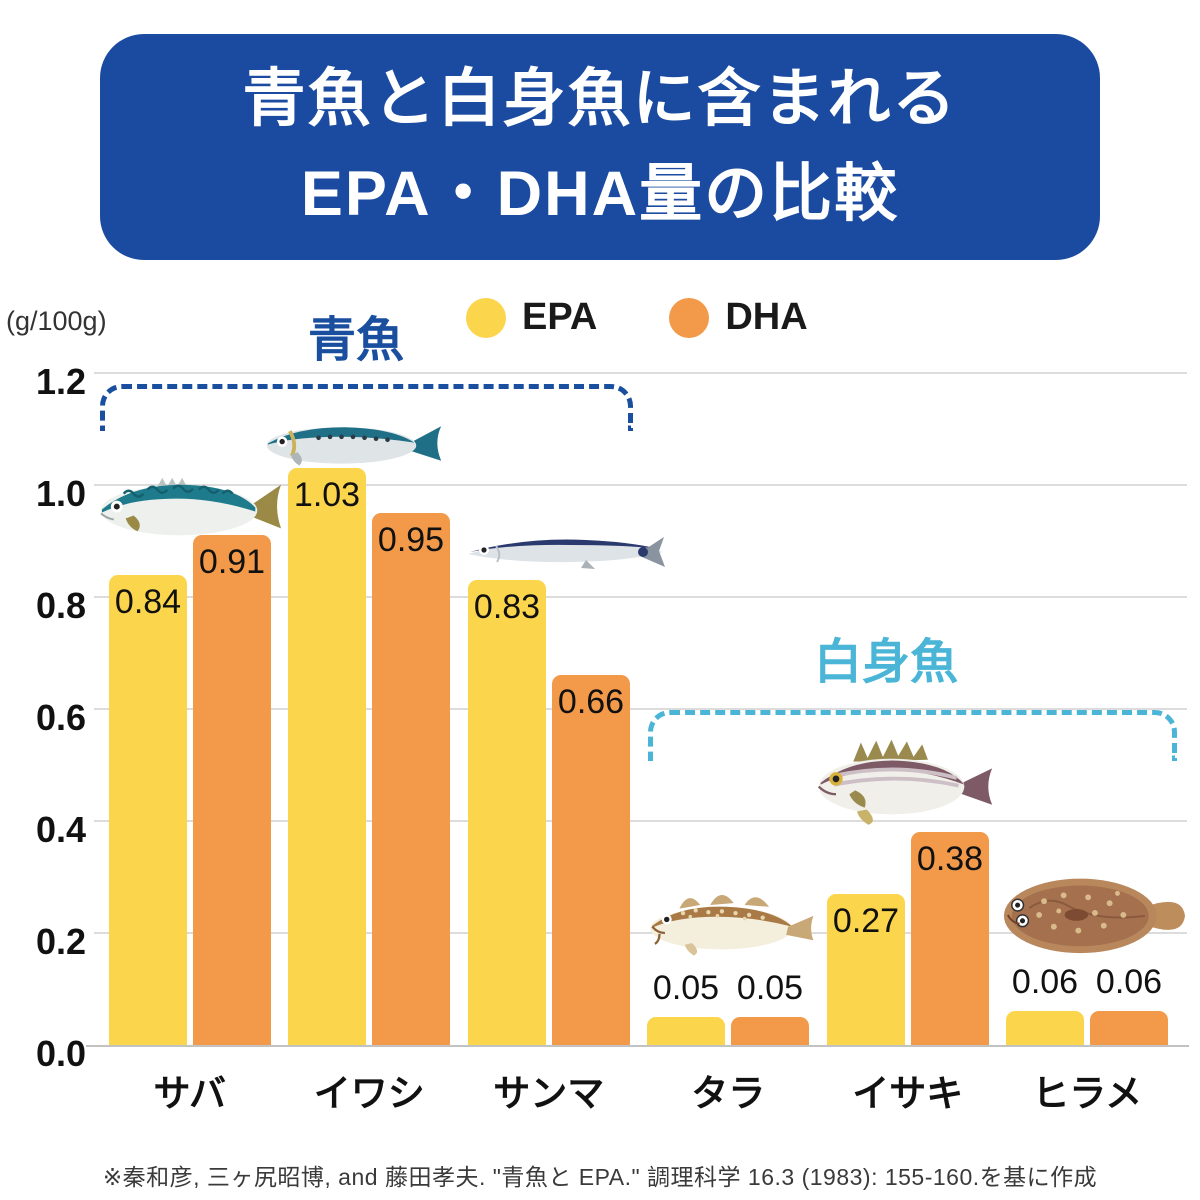  Describe the element at coordinates (190, 1093) in the screenshot. I see `x-axis-label-サバ: サバ` at that location.